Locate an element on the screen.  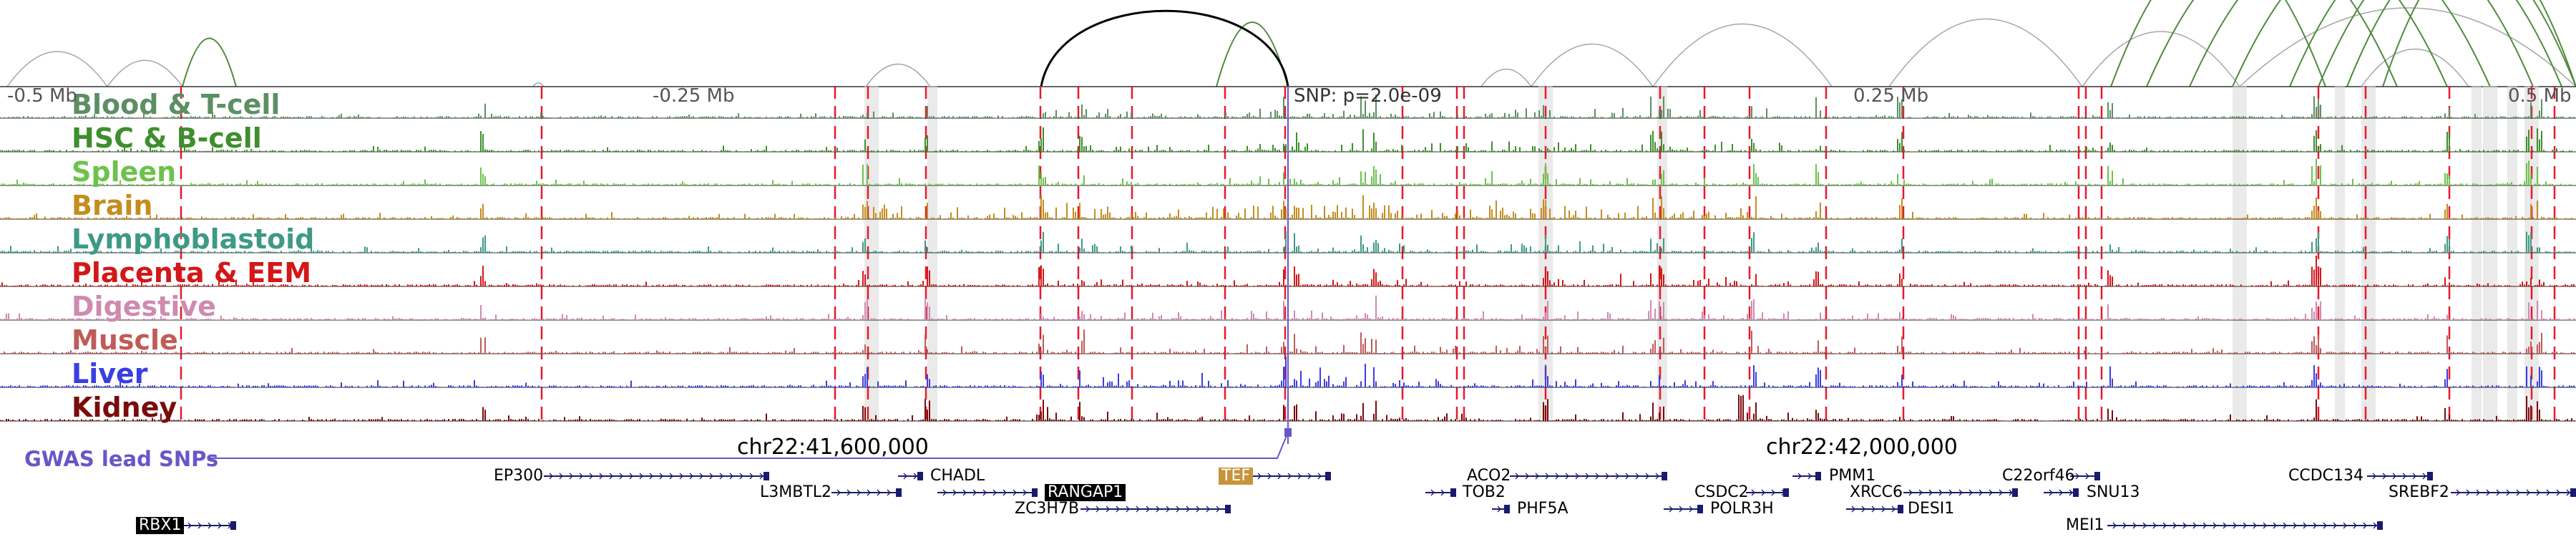
track-label: Digestive is located at coordinates (144, 306).